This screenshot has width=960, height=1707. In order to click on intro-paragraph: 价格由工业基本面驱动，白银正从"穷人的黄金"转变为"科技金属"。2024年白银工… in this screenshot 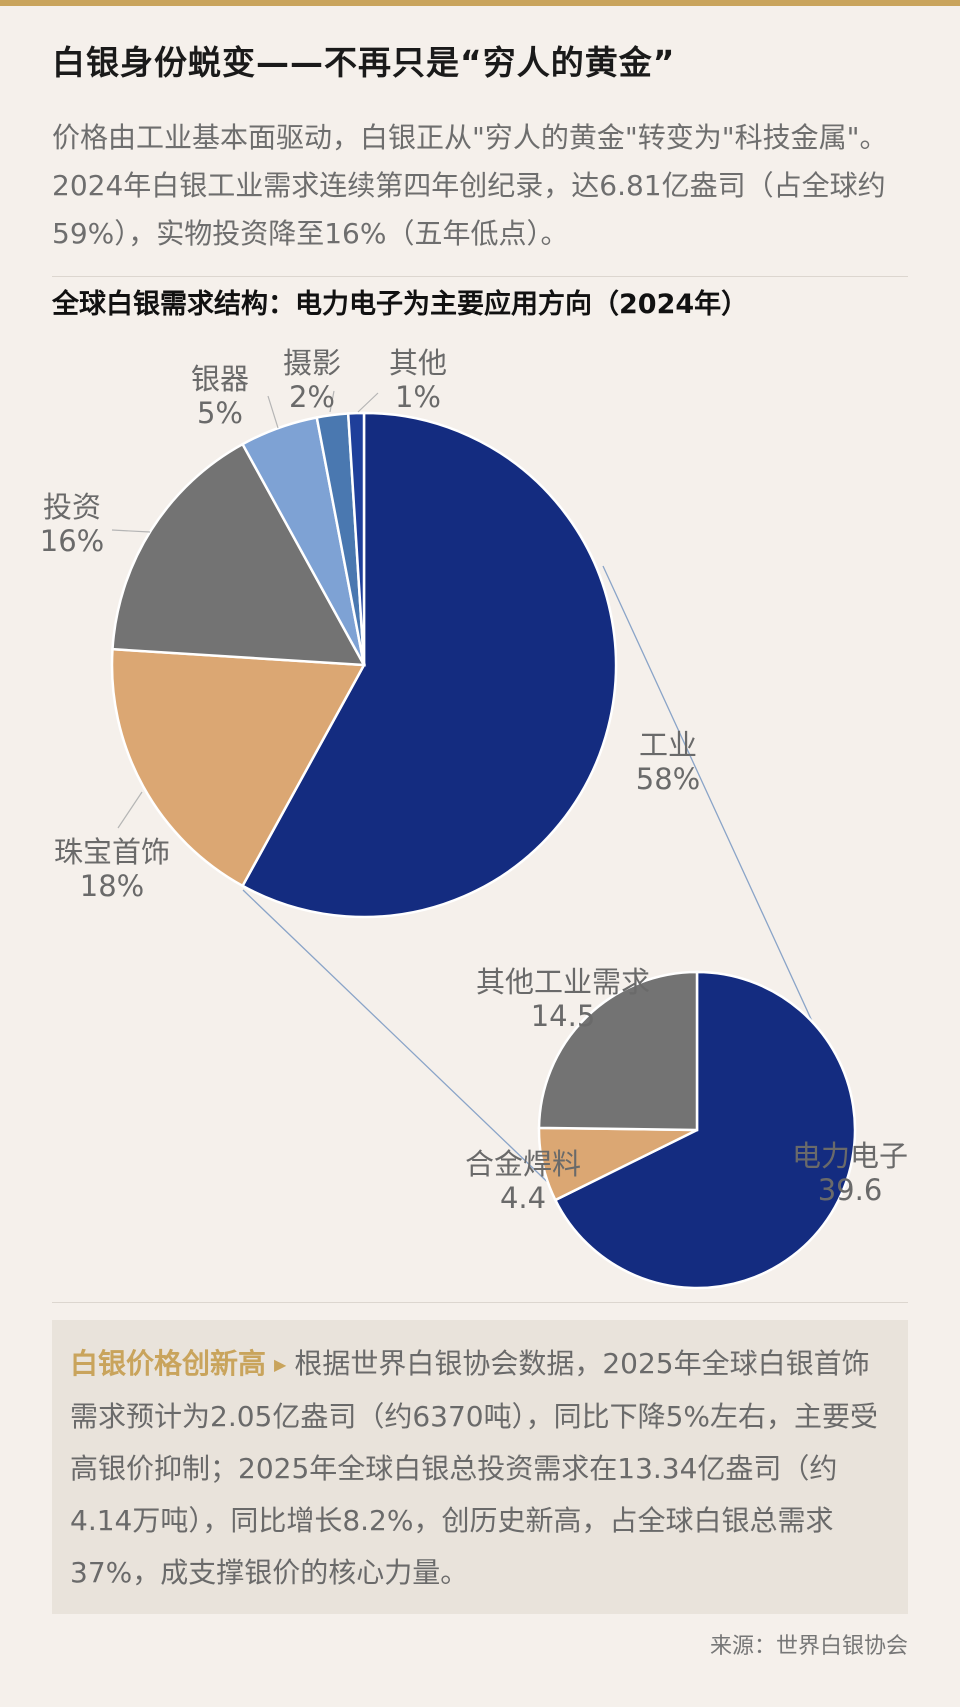, I will do `click(470, 185)`.